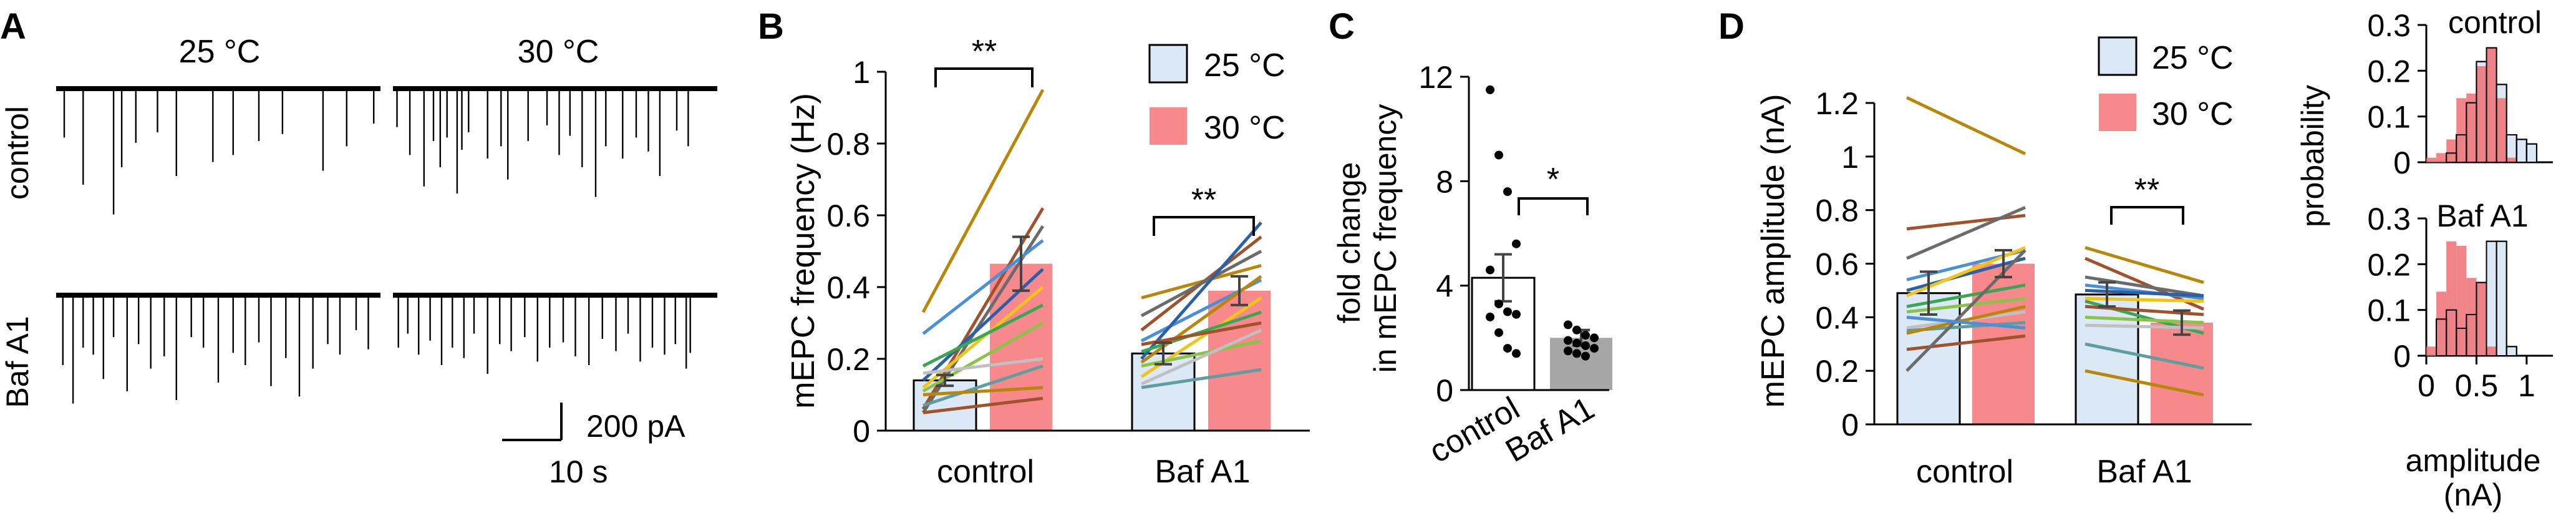 This screenshot has width=2576, height=513. Describe the element at coordinates (1444, 390) in the screenshot. I see `c-y-tick-label: 0` at that location.